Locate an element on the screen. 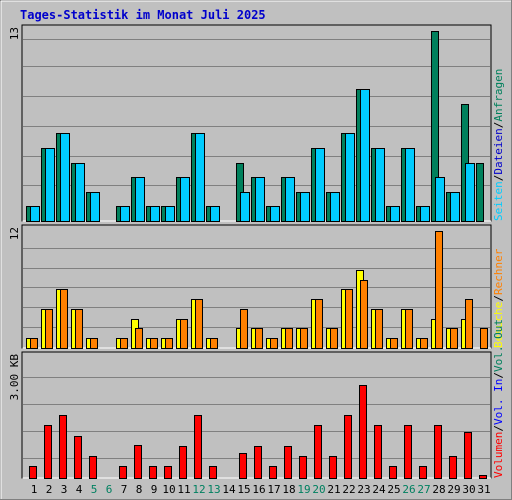 The height and width of the screenshot is (500, 512). requests-legend: Seiten/Dateien/Anfragen is located at coordinates (498, 145).